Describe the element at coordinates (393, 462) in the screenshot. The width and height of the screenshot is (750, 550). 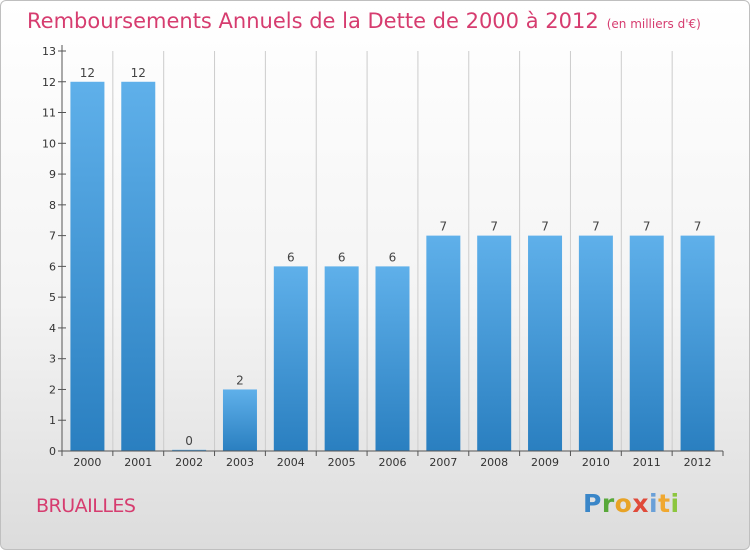
I see `x-tick-label-2006: 2006` at that location.